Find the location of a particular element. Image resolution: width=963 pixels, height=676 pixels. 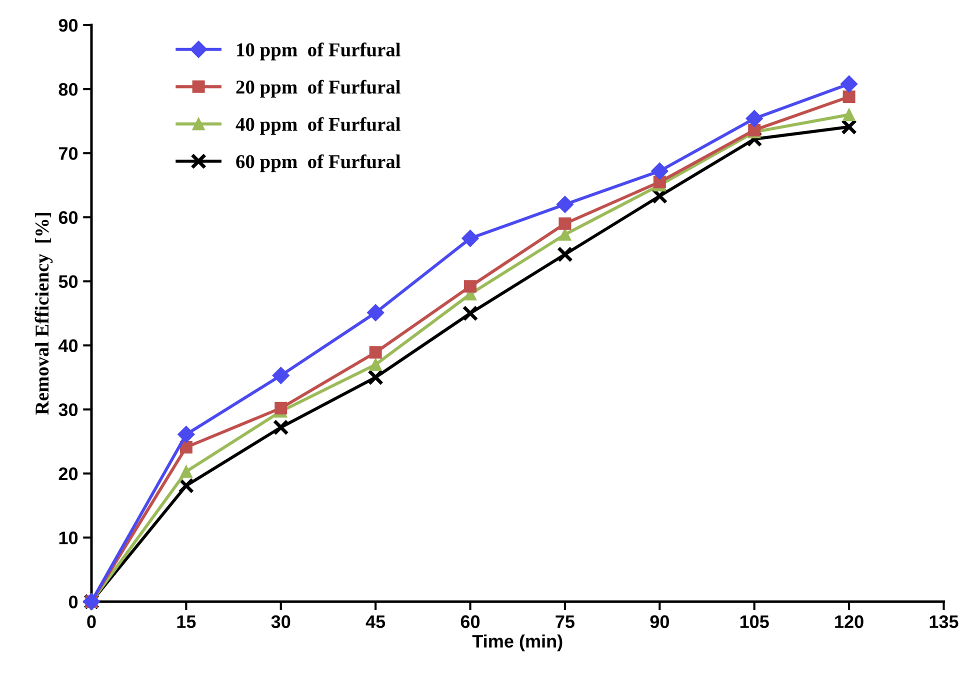

legend-label: 40 ppm of Furfural is located at coordinates (318, 126).